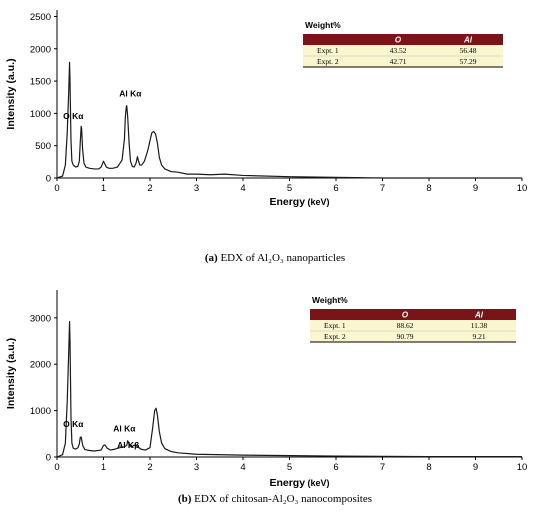 The width and height of the screenshot is (550, 513). I want to click on caption-b-text: EDX of chitosan-Al₂O₃ nanocomposites, so click(281, 499).